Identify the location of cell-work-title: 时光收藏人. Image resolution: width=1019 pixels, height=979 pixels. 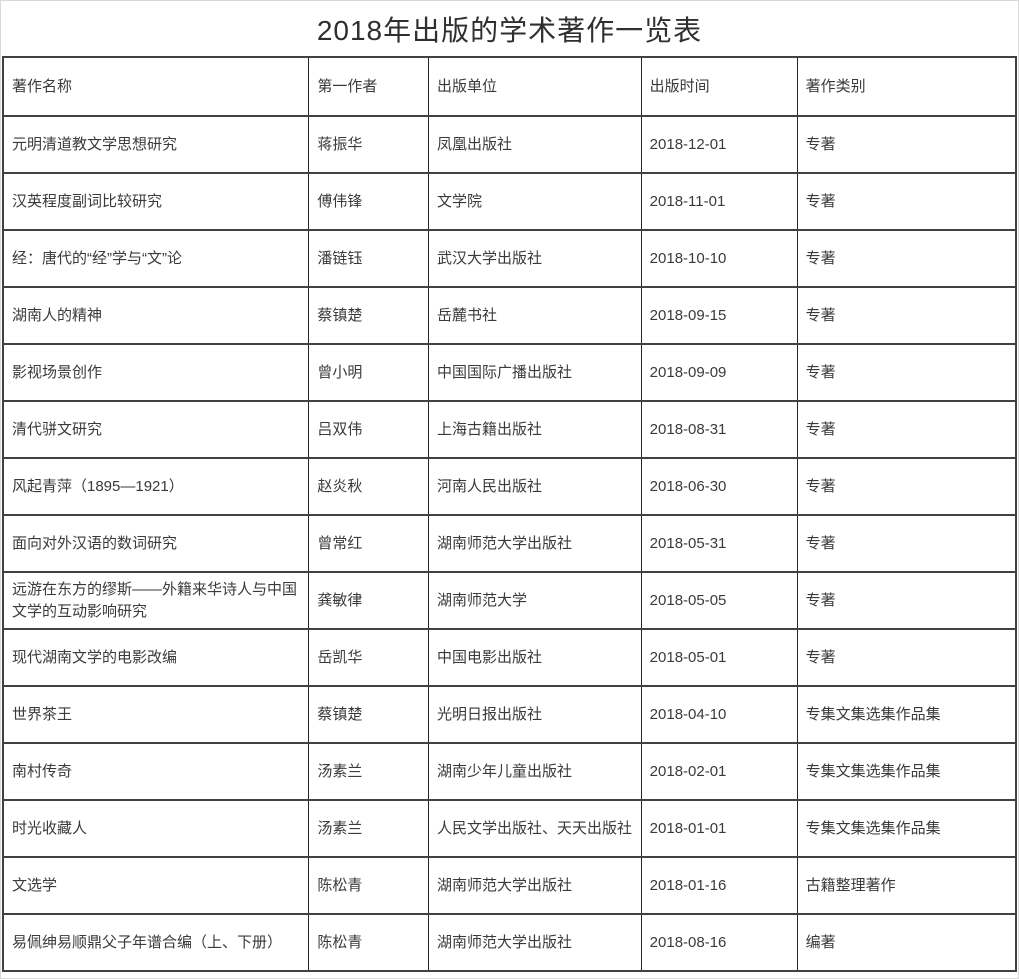
(156, 828).